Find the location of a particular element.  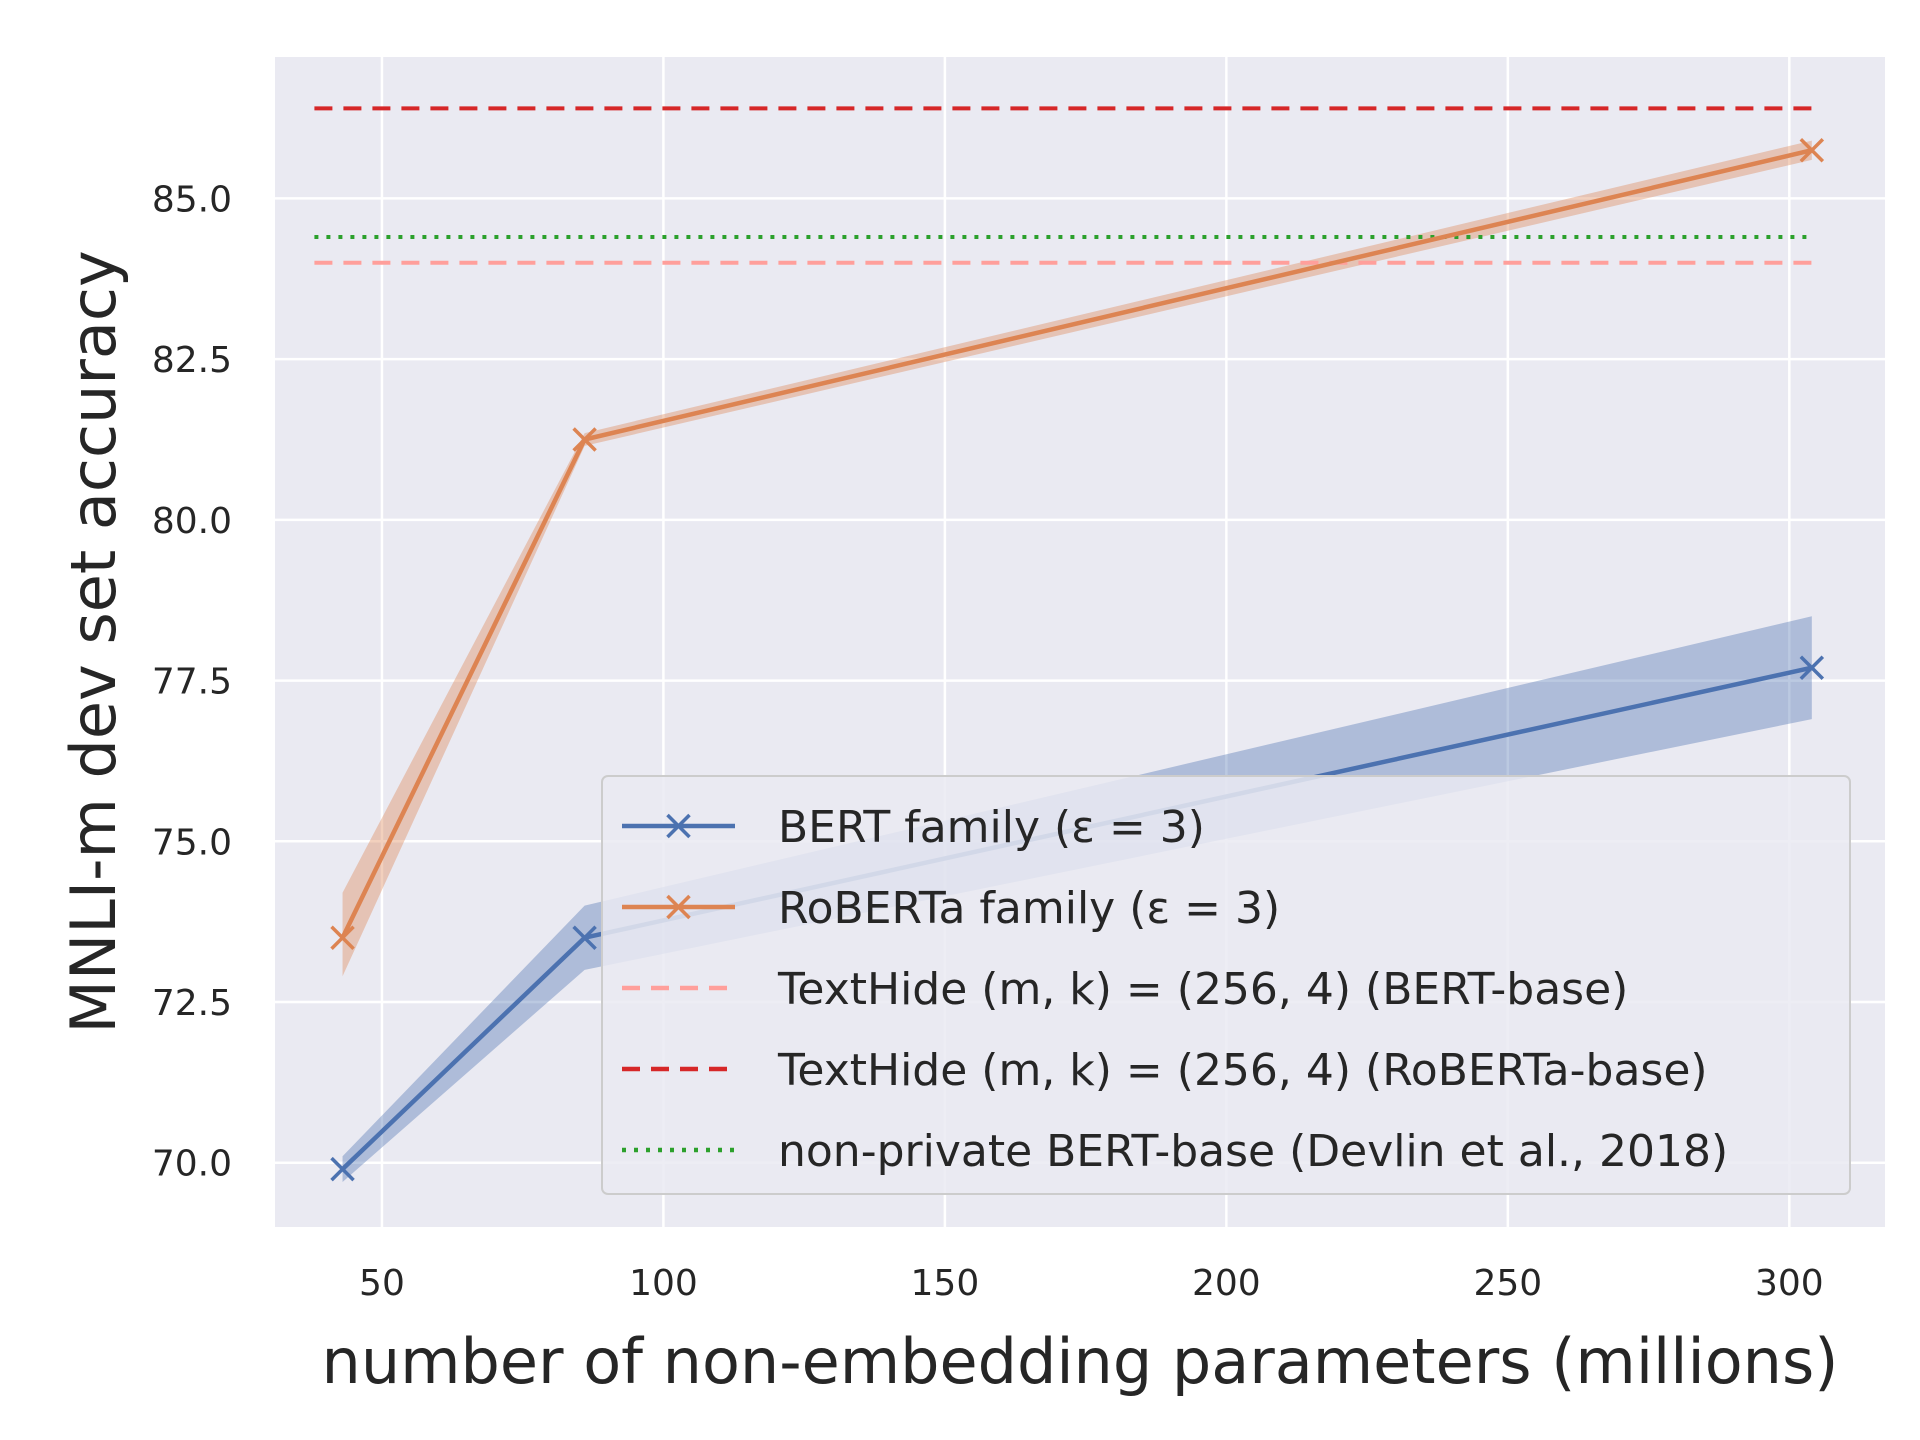

x-axis-ticks: 50 100 150 200 250 300 is located at coordinates (1091, 1283).